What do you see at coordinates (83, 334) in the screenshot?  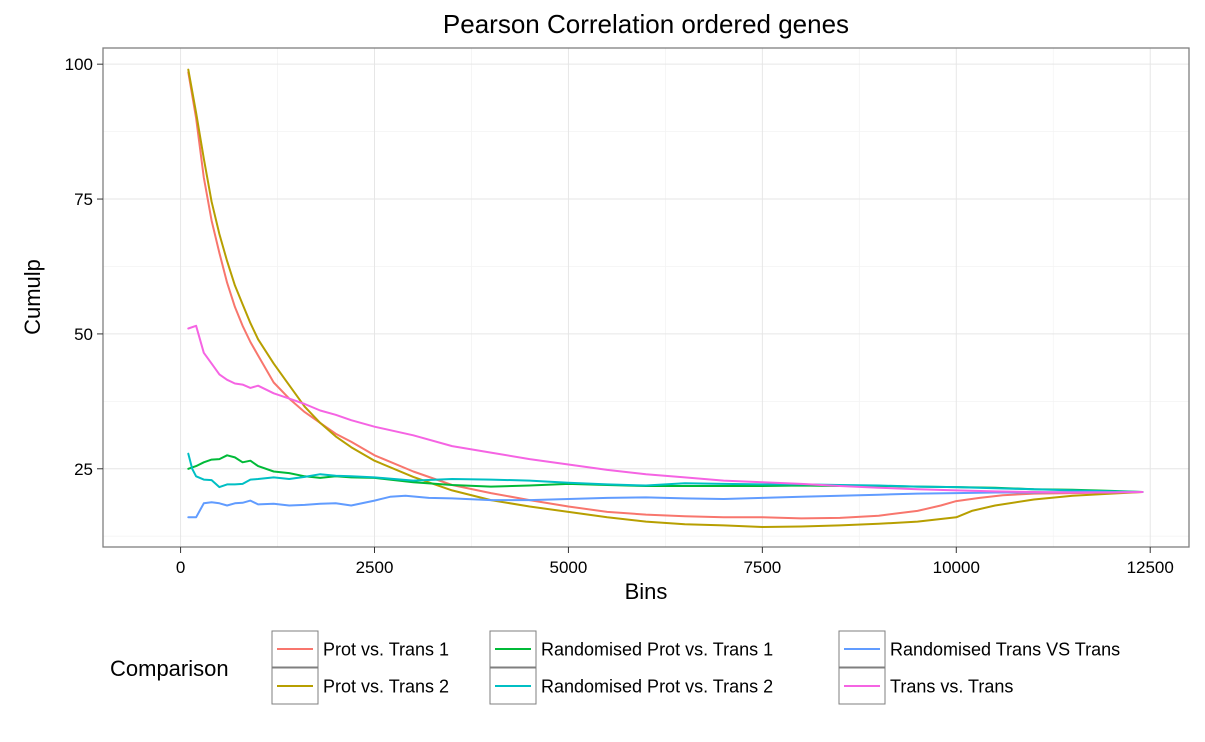 I see `y-tick-label: 50` at bounding box center [83, 334].